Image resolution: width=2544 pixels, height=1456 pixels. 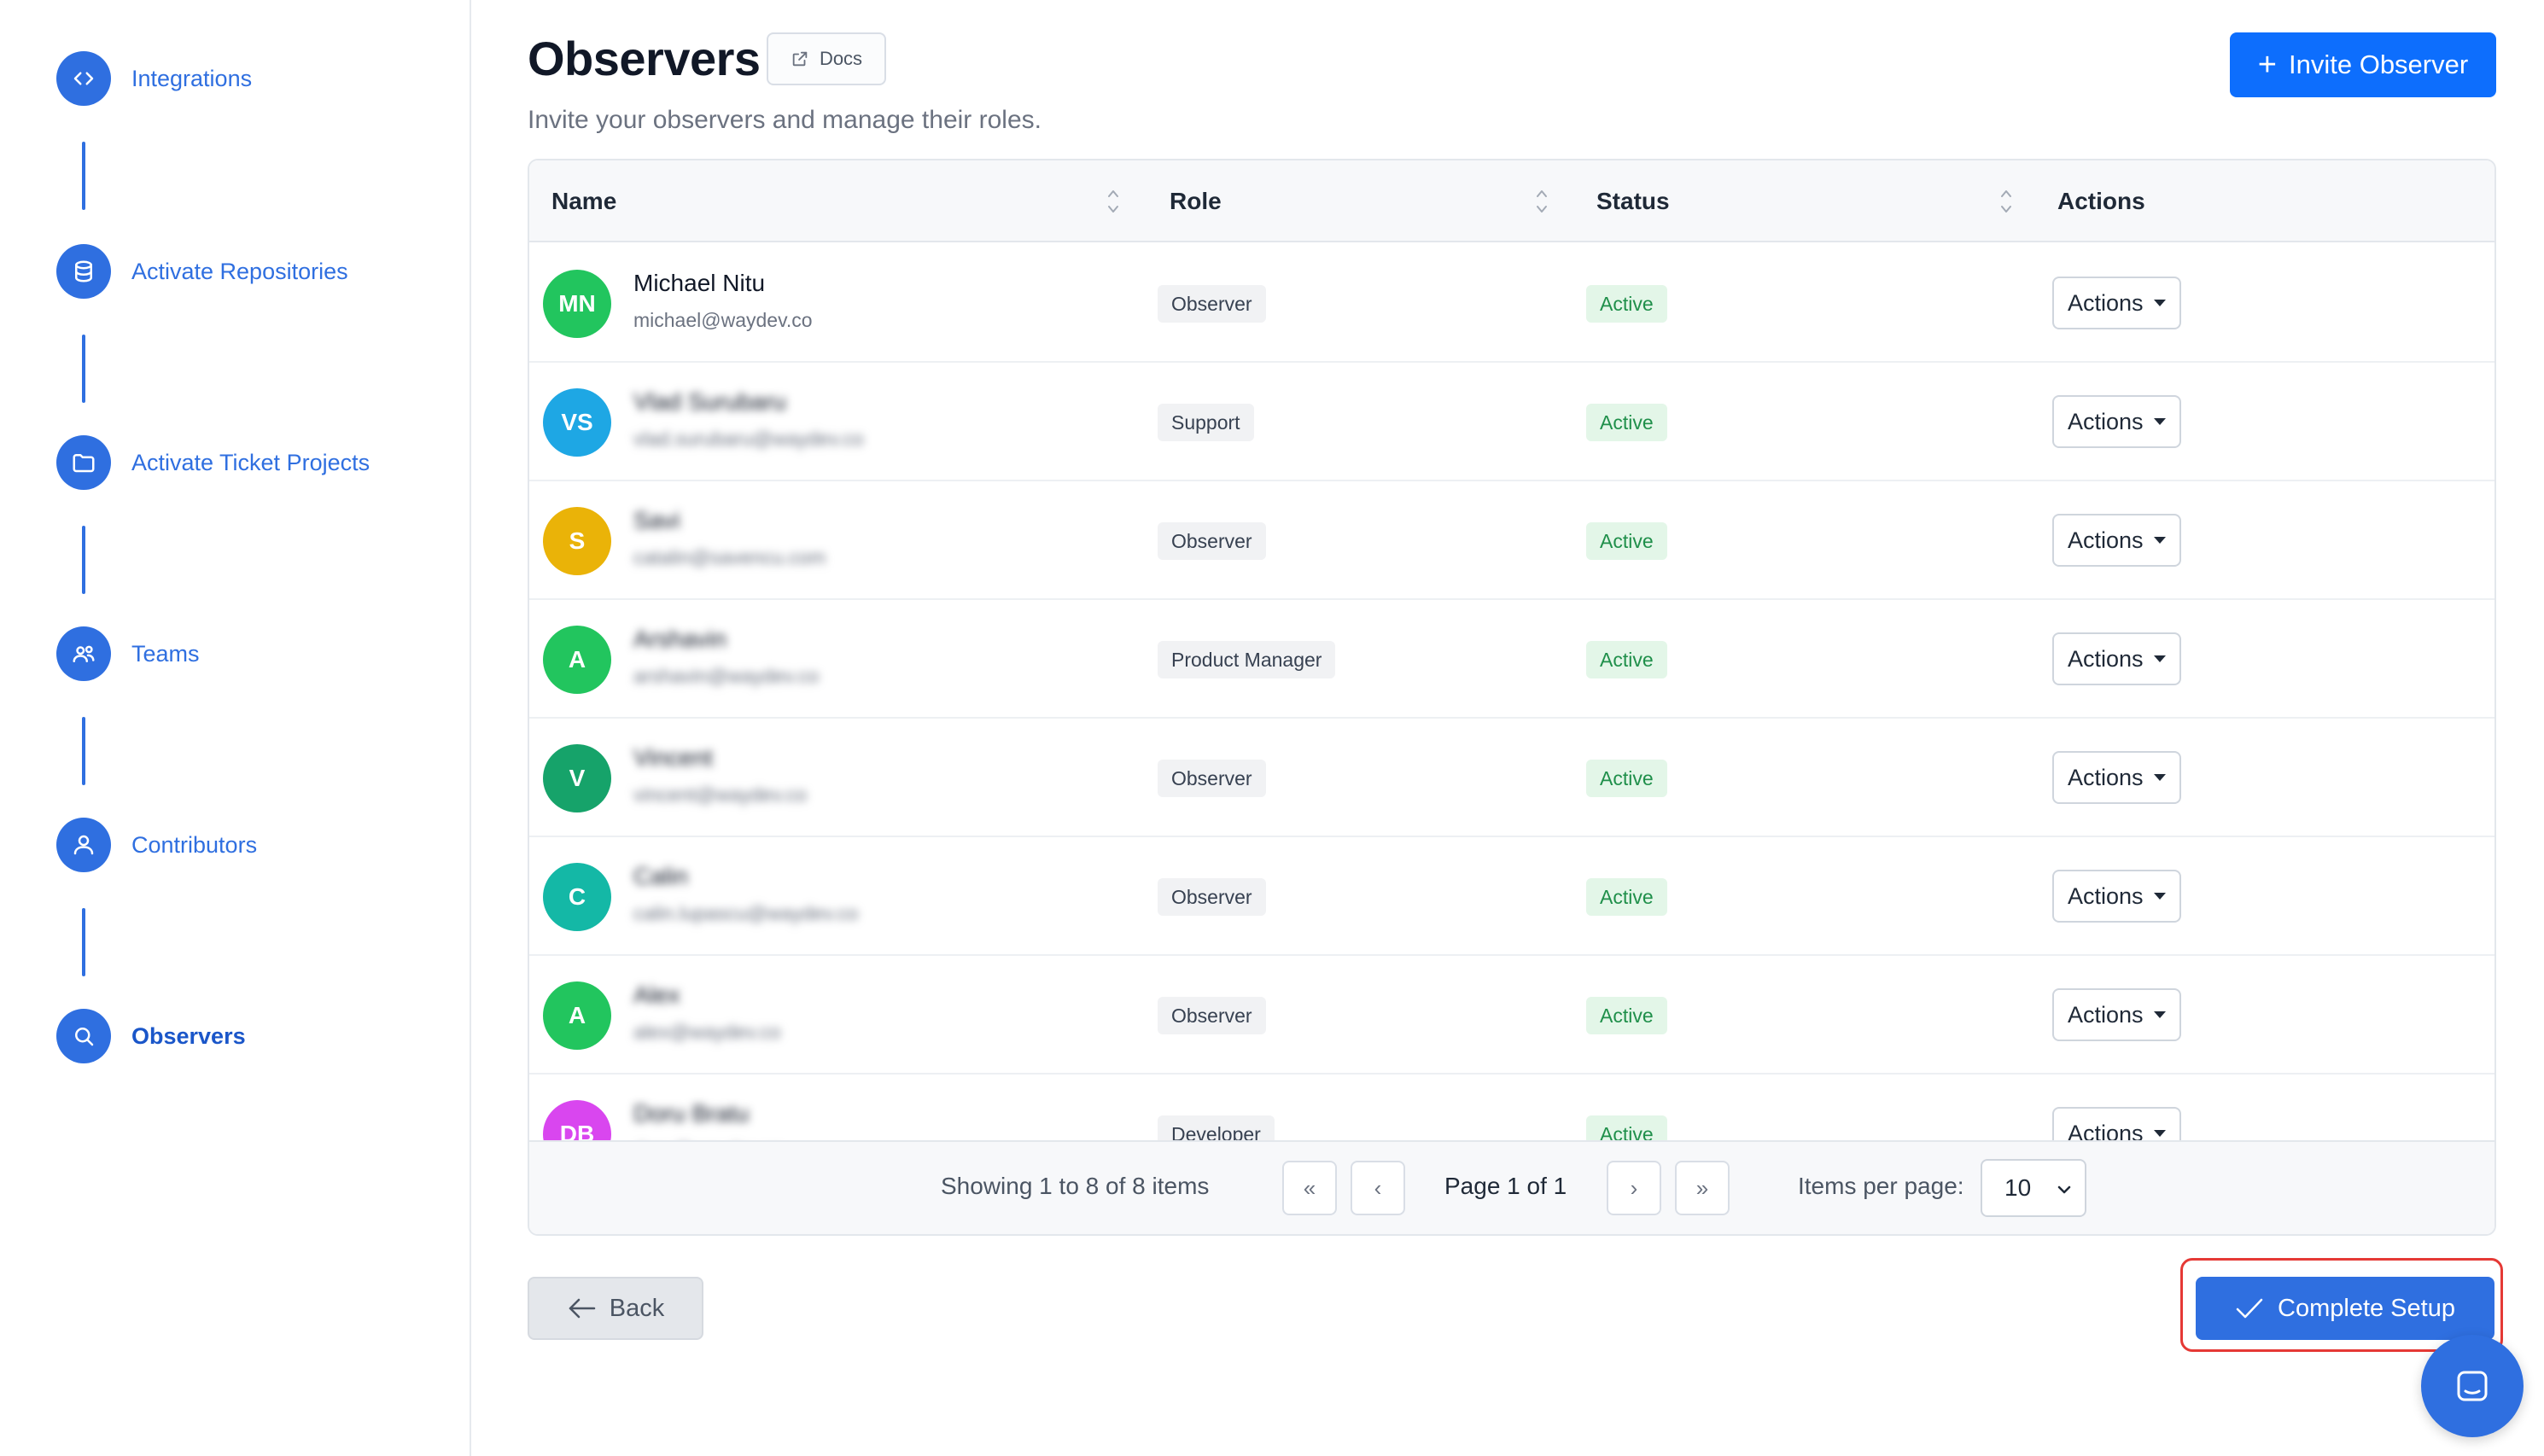 I want to click on sidebar-step-activate-repositories: Activate Repositories, so click(x=202, y=271).